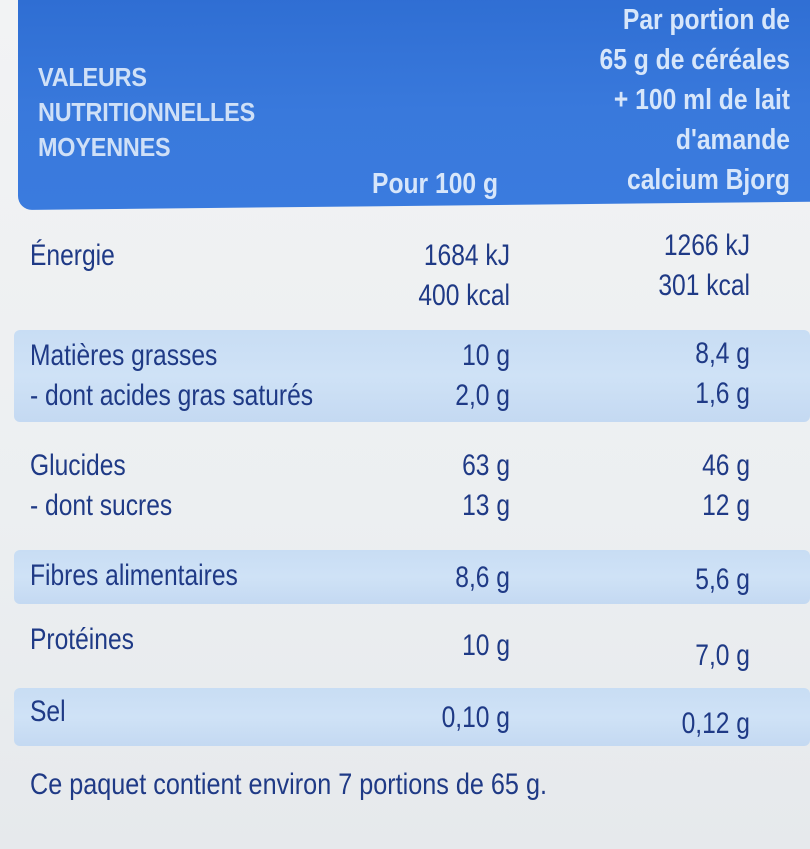 This screenshot has height=849, width=810. What do you see at coordinates (722, 655) in the screenshot?
I see `value-per-portion: 7,0 g` at bounding box center [722, 655].